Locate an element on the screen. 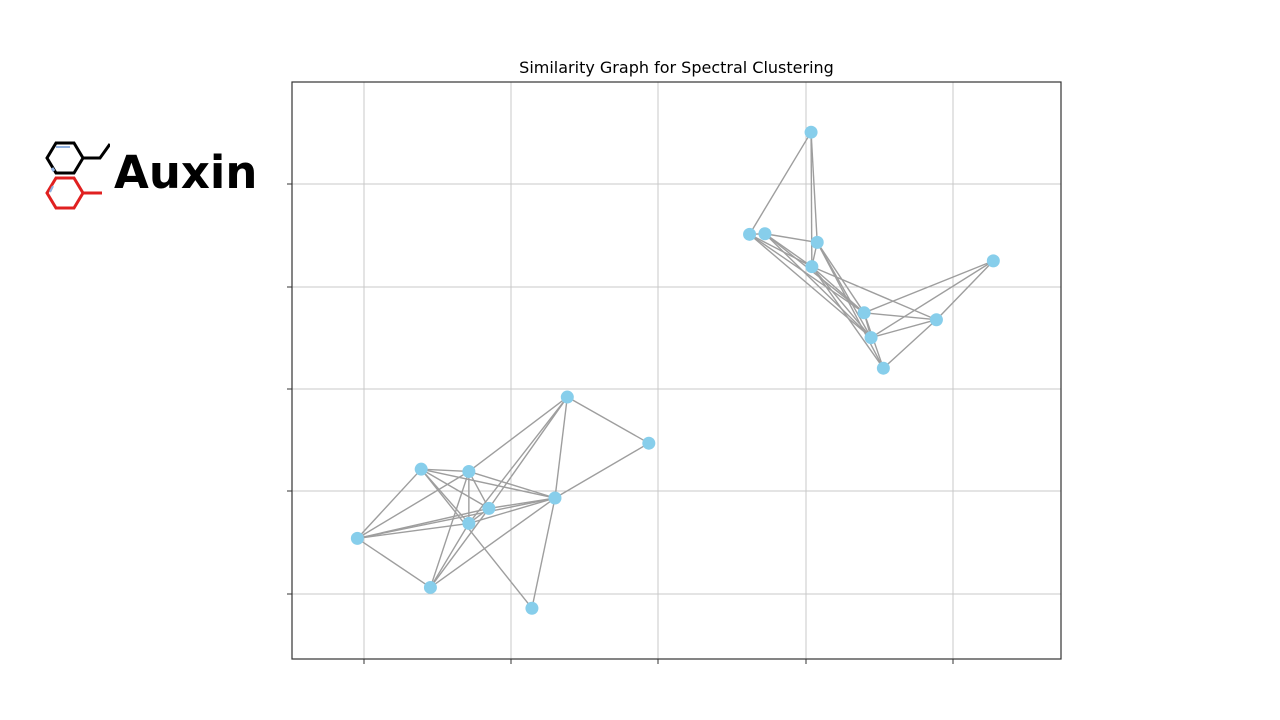 The image size is (1280, 720). logo: Auxin is located at coordinates (150, 178).